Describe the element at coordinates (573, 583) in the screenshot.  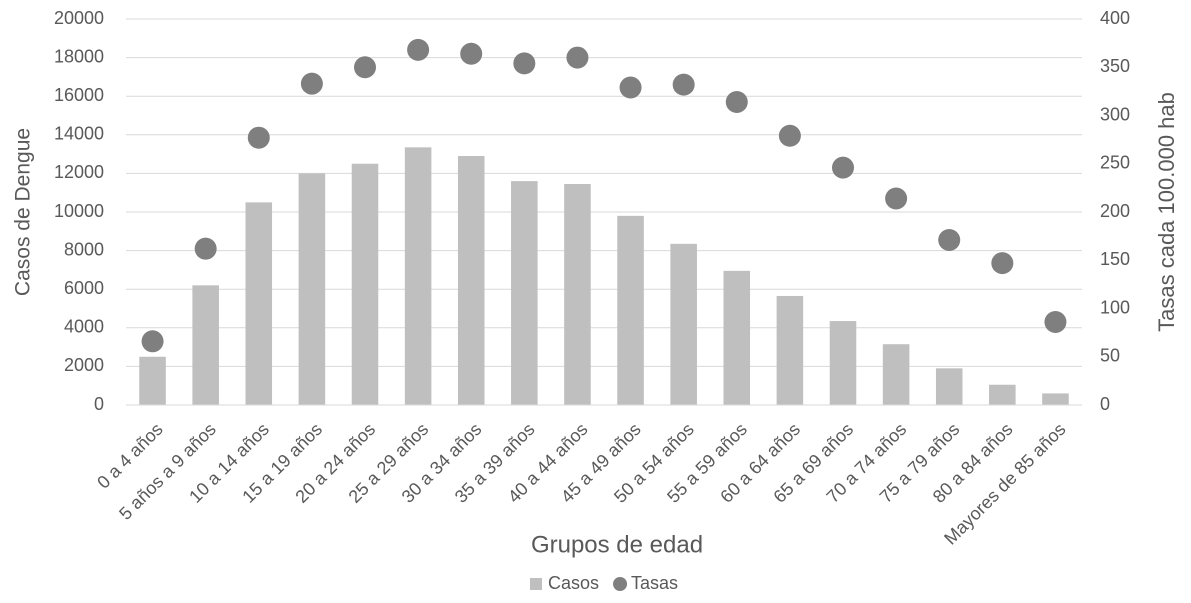
I see `legend-label: Casos` at that location.